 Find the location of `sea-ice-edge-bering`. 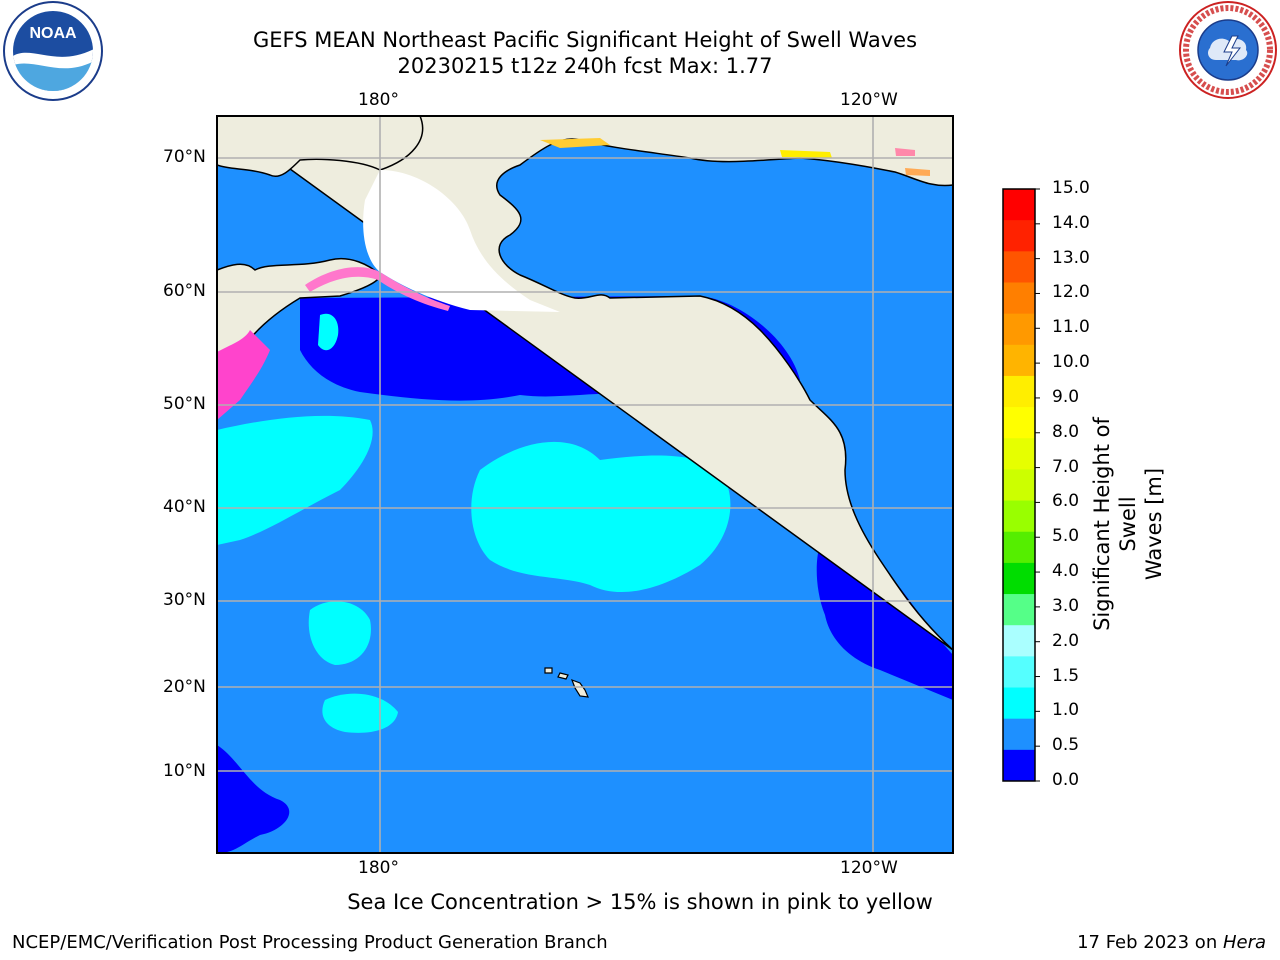

sea-ice-edge-bering is located at coordinates (377, 289).